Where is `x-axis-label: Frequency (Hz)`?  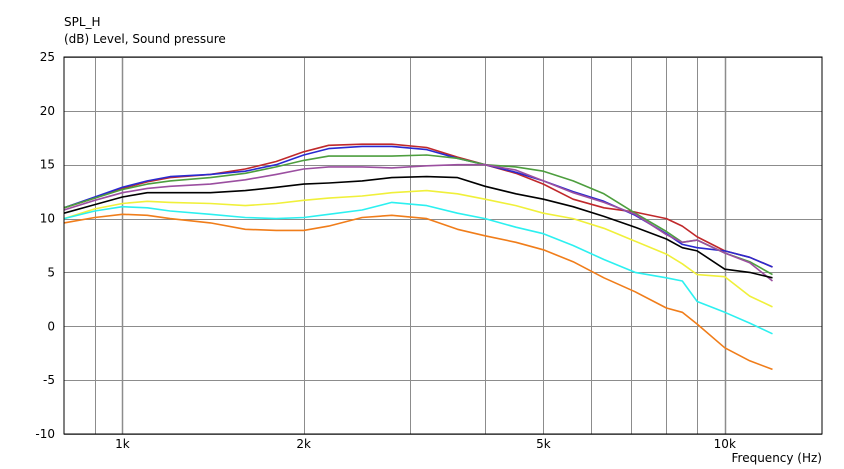
x-axis-label: Frequency (Hz) is located at coordinates (777, 458).